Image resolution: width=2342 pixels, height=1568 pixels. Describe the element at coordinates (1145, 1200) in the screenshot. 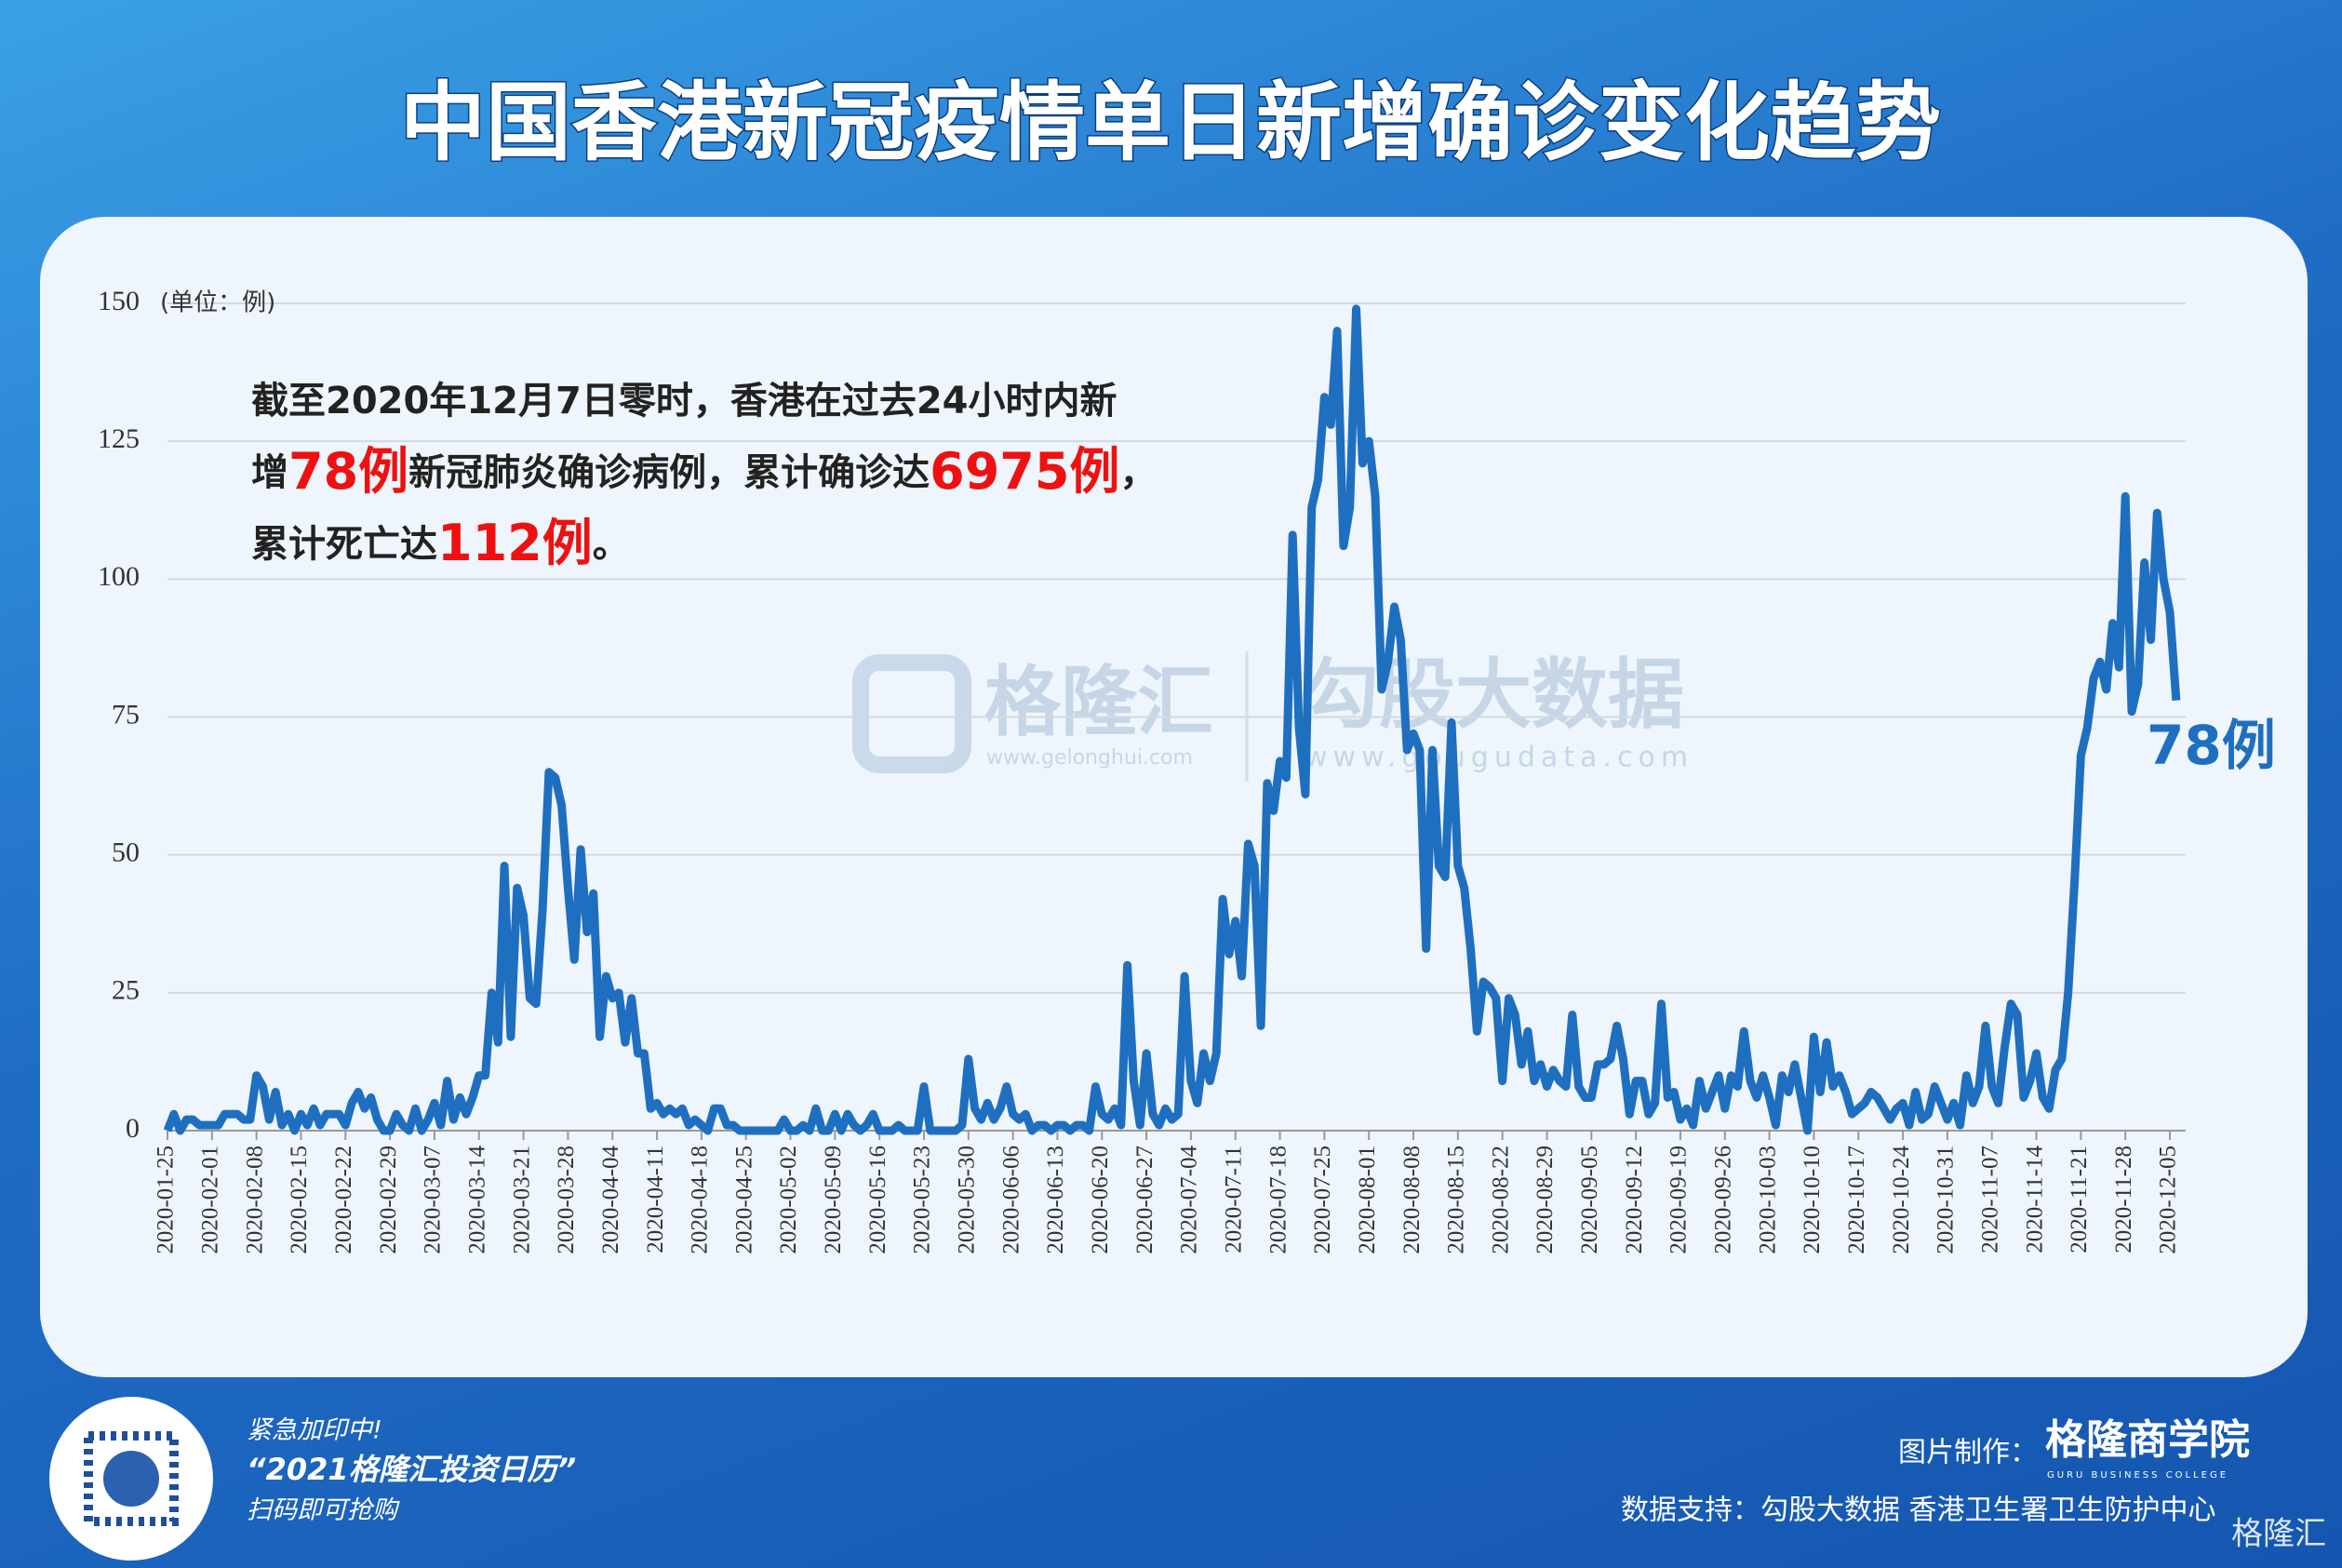

I see `x-tick-label: 2020-06-27` at that location.